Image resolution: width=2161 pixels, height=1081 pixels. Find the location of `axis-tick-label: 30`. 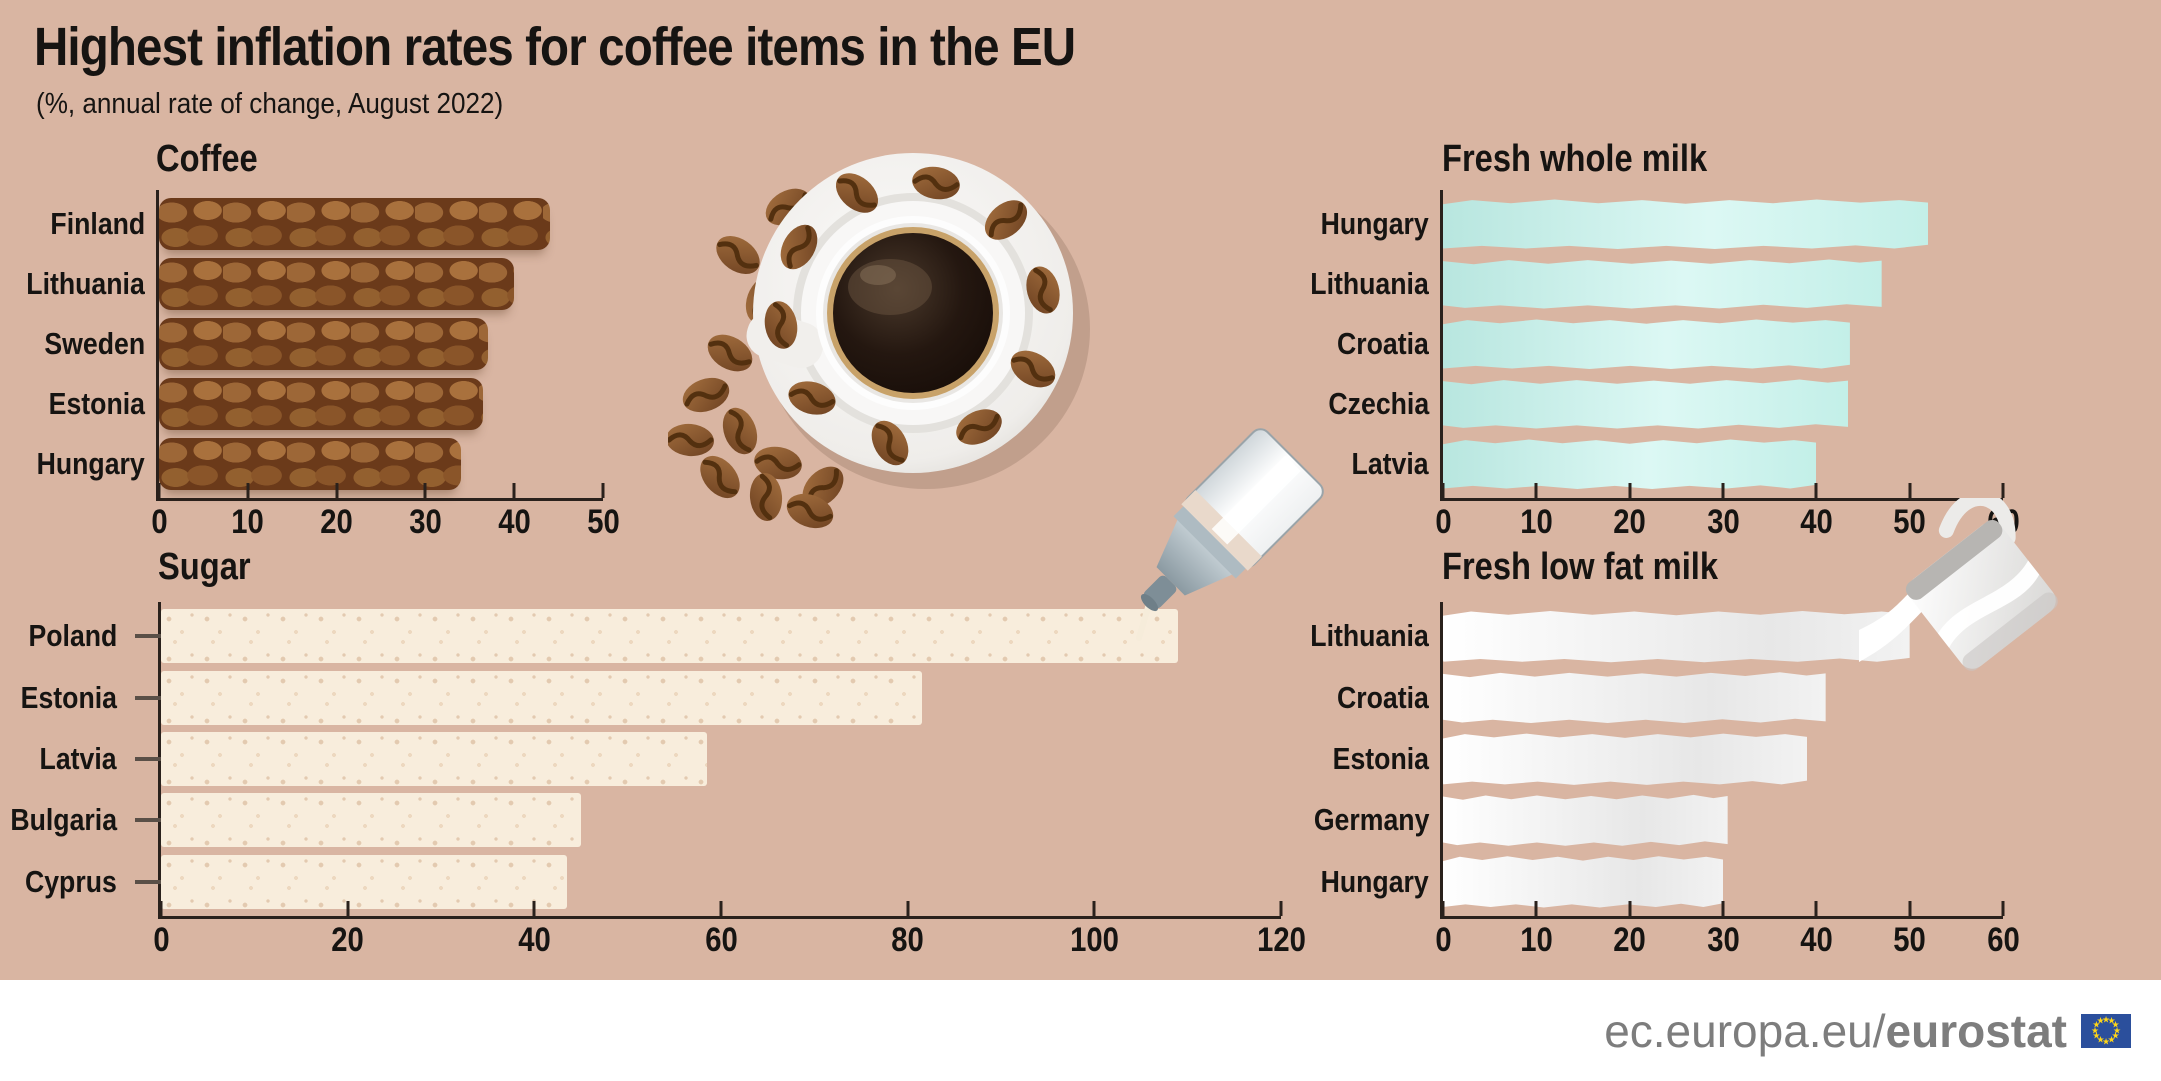

axis-tick-label: 30 is located at coordinates (1723, 522).